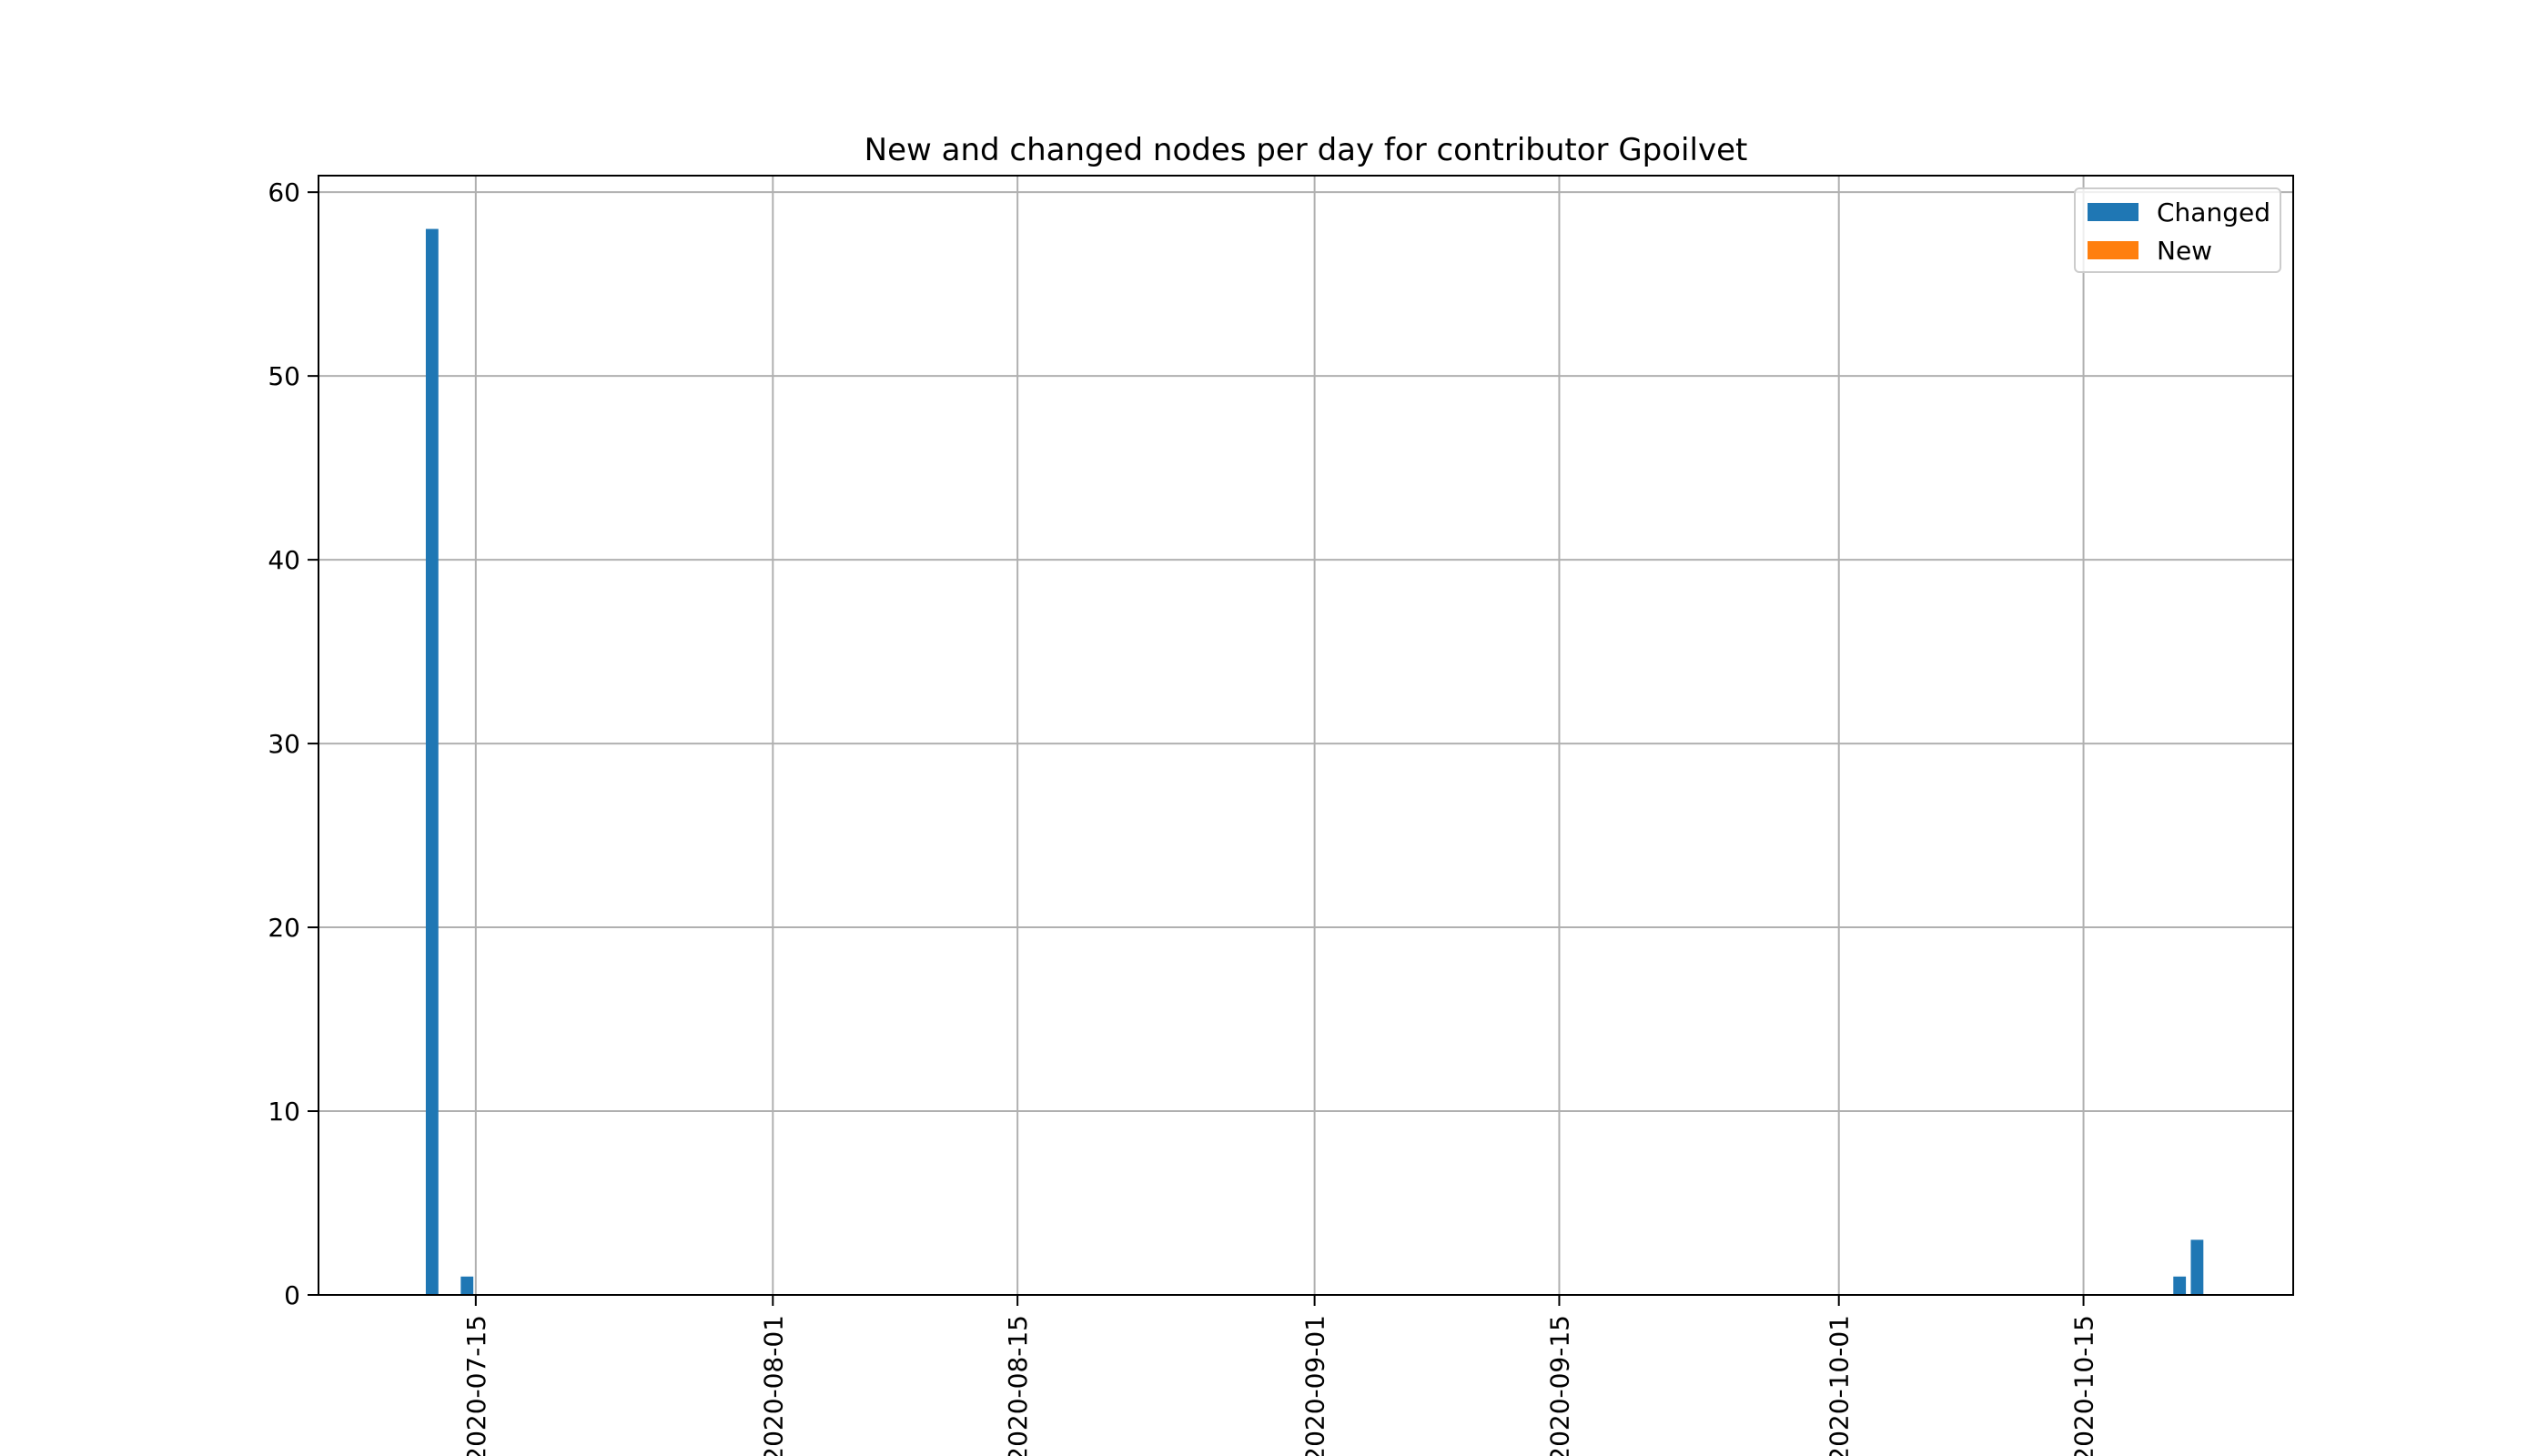 This screenshot has height=1456, width=2548. Describe the element at coordinates (2178, 230) in the screenshot. I see `legend: Changed New` at that location.